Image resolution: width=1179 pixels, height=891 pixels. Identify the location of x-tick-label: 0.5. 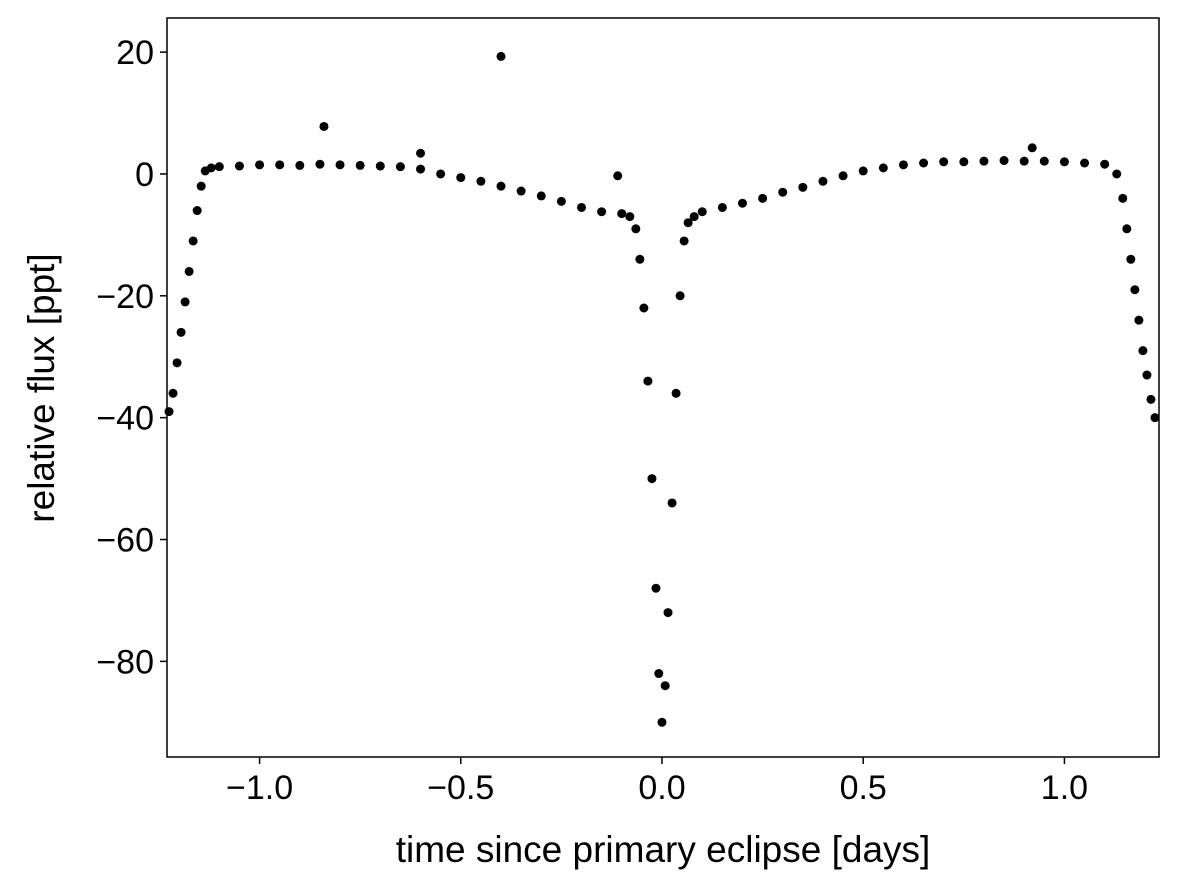
(863, 788).